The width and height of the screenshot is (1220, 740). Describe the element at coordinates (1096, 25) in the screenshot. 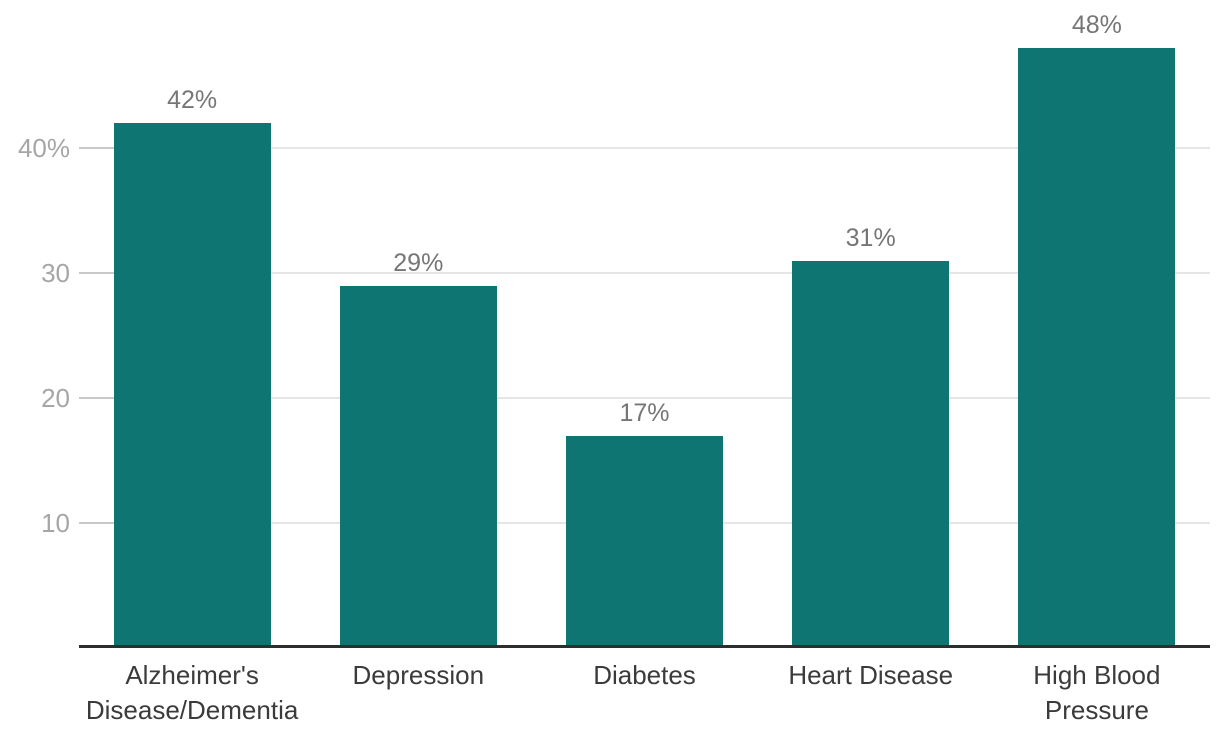

I see `bar-value-label: 48%` at that location.